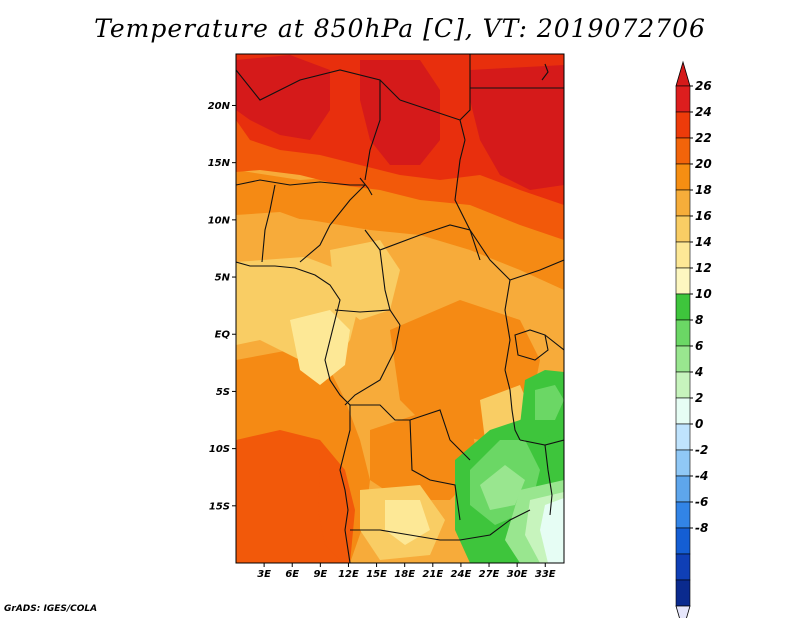 The height and width of the screenshot is (618, 800). What do you see at coordinates (531, 345) in the screenshot?
I see `lake-victoria-outline` at bounding box center [531, 345].